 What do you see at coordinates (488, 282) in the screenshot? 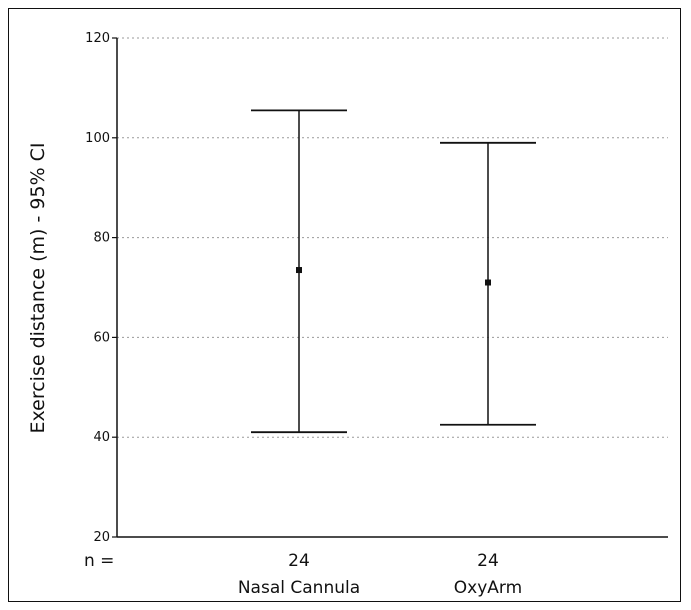
I see `mean-marker-oxyarm` at bounding box center [488, 282].